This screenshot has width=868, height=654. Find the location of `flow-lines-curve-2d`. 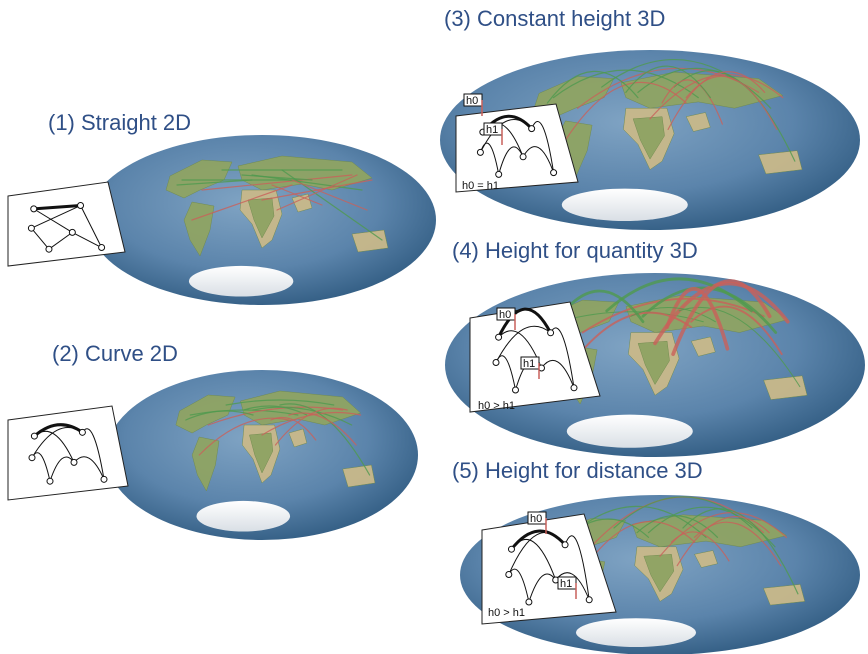

flow-lines-curve-2d is located at coordinates (278, 437).